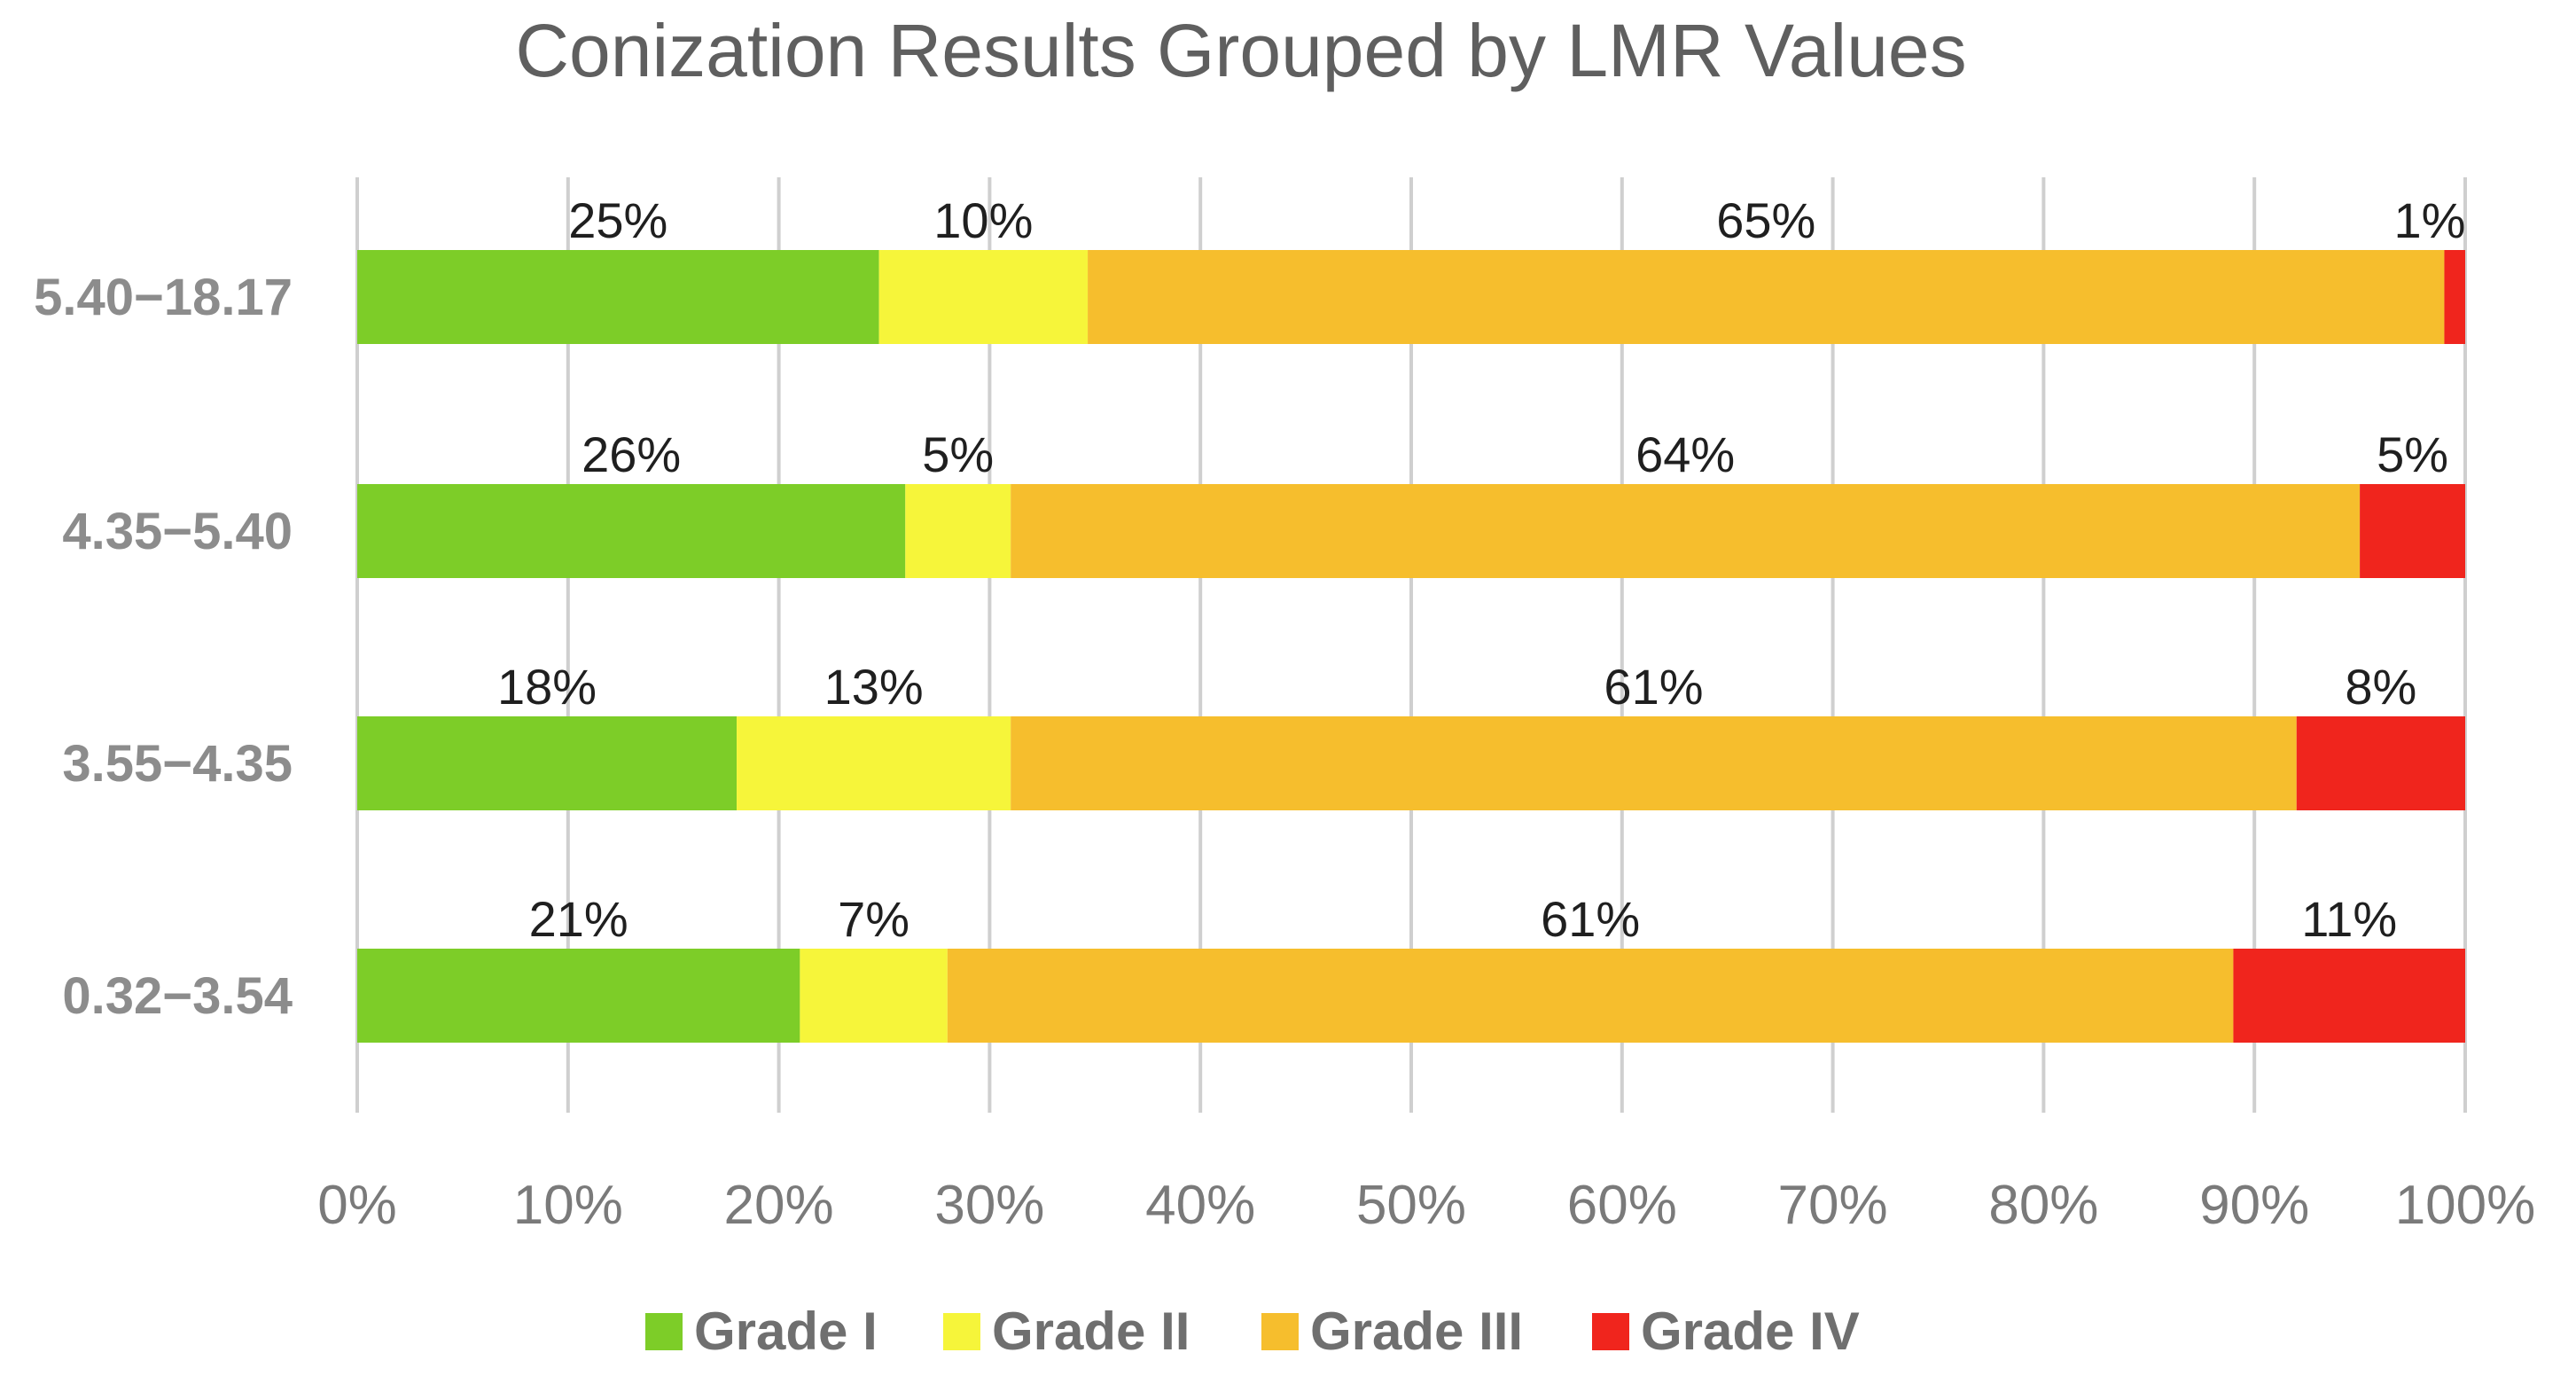 The width and height of the screenshot is (2576, 1376). I want to click on data-label: 10%, so click(983, 220).